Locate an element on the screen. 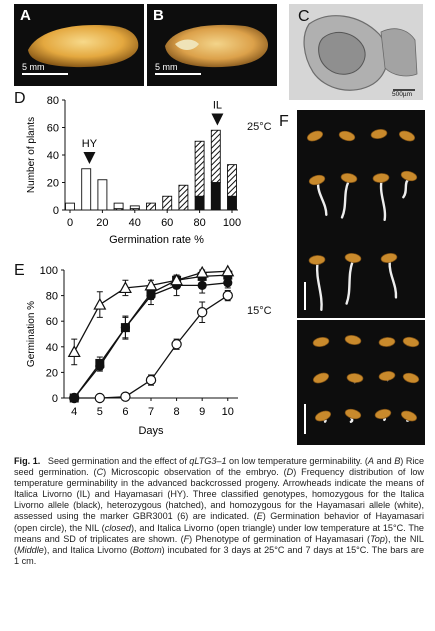 The image size is (435, 631). x-tick-label: 40 is located at coordinates (135, 223).